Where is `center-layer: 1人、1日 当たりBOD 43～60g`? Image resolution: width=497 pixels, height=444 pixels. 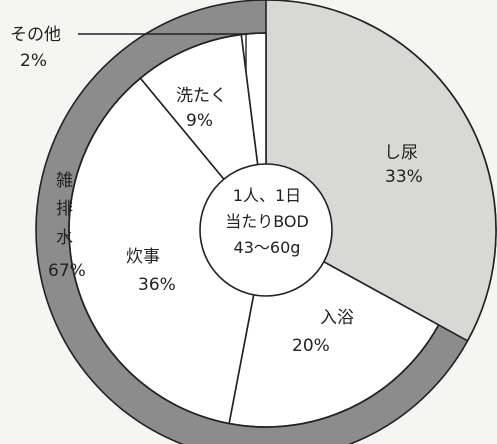 center-layer: 1人、1日 当たりBOD 43～60g is located at coordinates (266, 230).